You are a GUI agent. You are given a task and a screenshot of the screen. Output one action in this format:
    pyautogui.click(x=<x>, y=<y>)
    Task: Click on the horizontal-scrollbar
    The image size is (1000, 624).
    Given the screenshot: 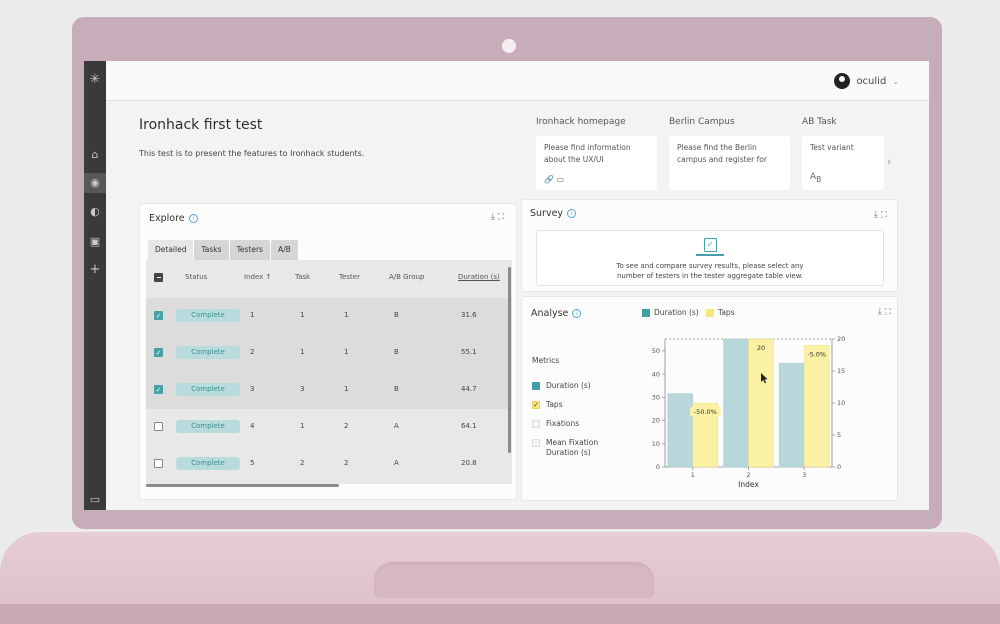 What is the action you would take?
    pyautogui.click(x=242, y=485)
    